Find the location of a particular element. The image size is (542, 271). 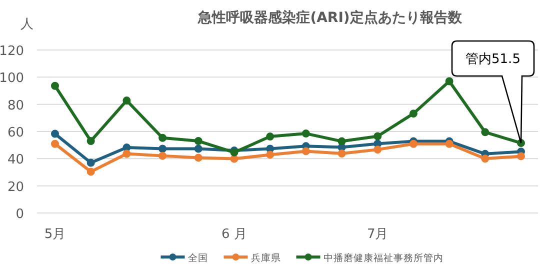

y-tick-label: 60 is located at coordinates (15, 133).